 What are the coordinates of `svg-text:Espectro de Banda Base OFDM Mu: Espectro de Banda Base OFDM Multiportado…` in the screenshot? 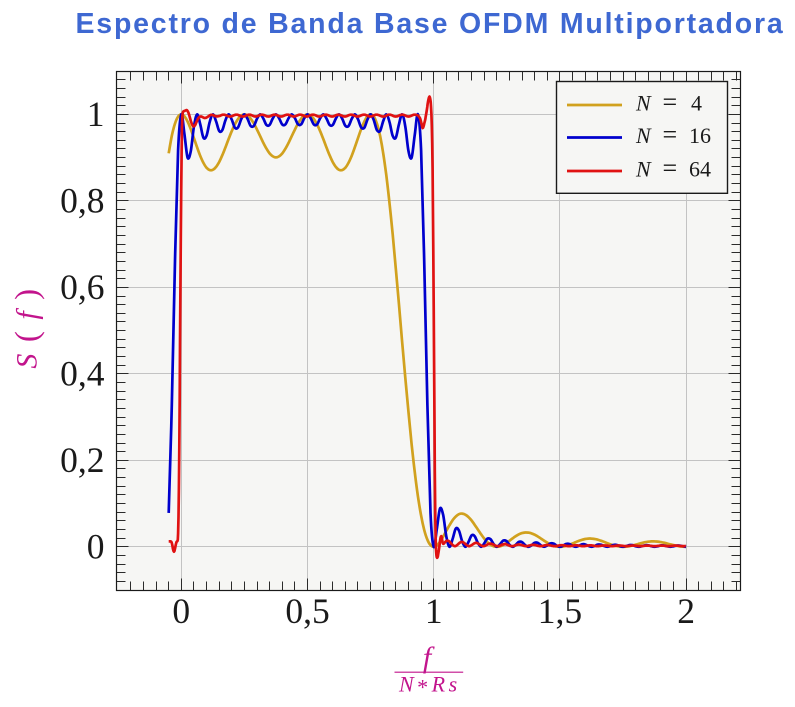 It's located at (429, 24).